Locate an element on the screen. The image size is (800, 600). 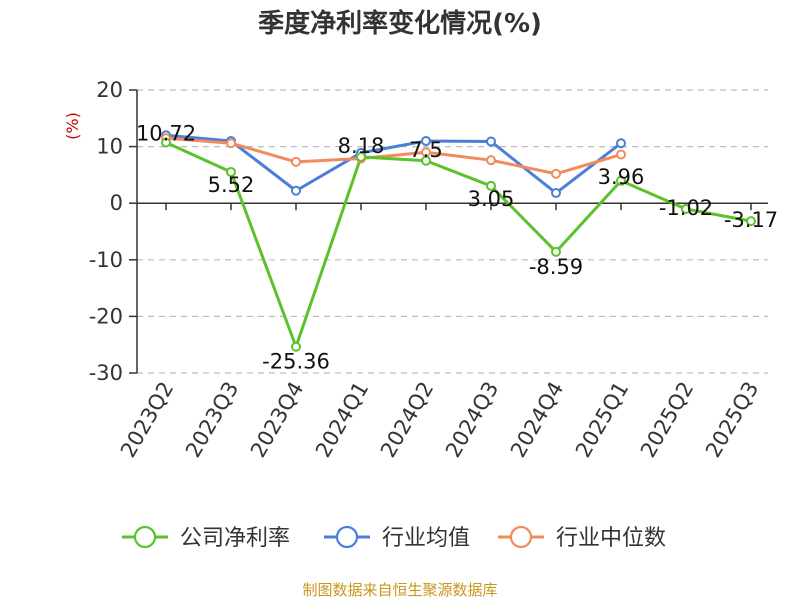
legend-item-1: 行业均值 is located at coordinates (397, 538).